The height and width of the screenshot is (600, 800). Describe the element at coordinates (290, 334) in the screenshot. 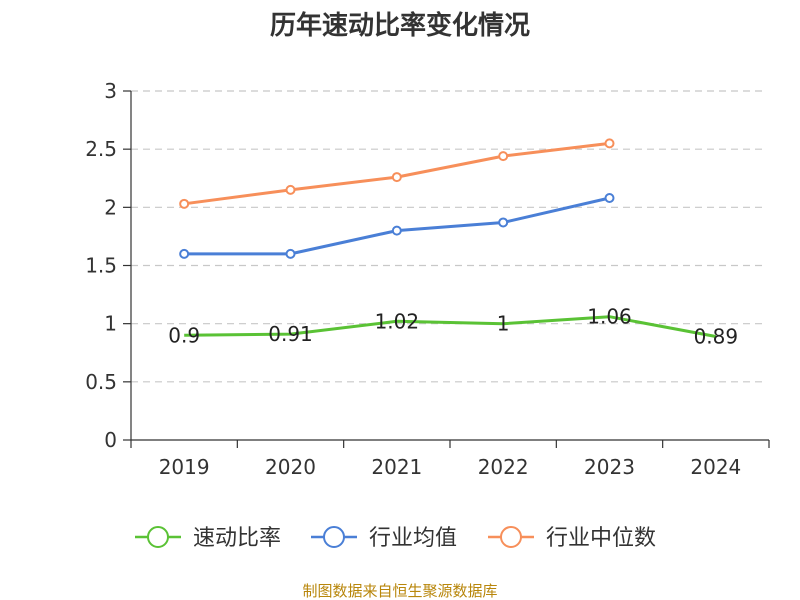

I see `data-label-2020: 0.91` at that location.